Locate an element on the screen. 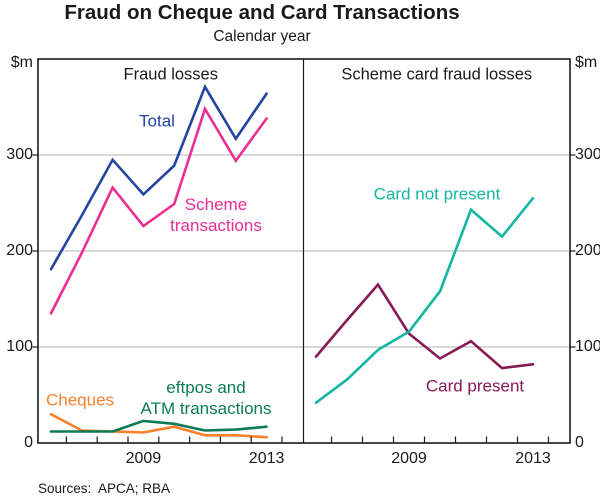  y-axis-tick-label-left: 300 is located at coordinates (19, 154).